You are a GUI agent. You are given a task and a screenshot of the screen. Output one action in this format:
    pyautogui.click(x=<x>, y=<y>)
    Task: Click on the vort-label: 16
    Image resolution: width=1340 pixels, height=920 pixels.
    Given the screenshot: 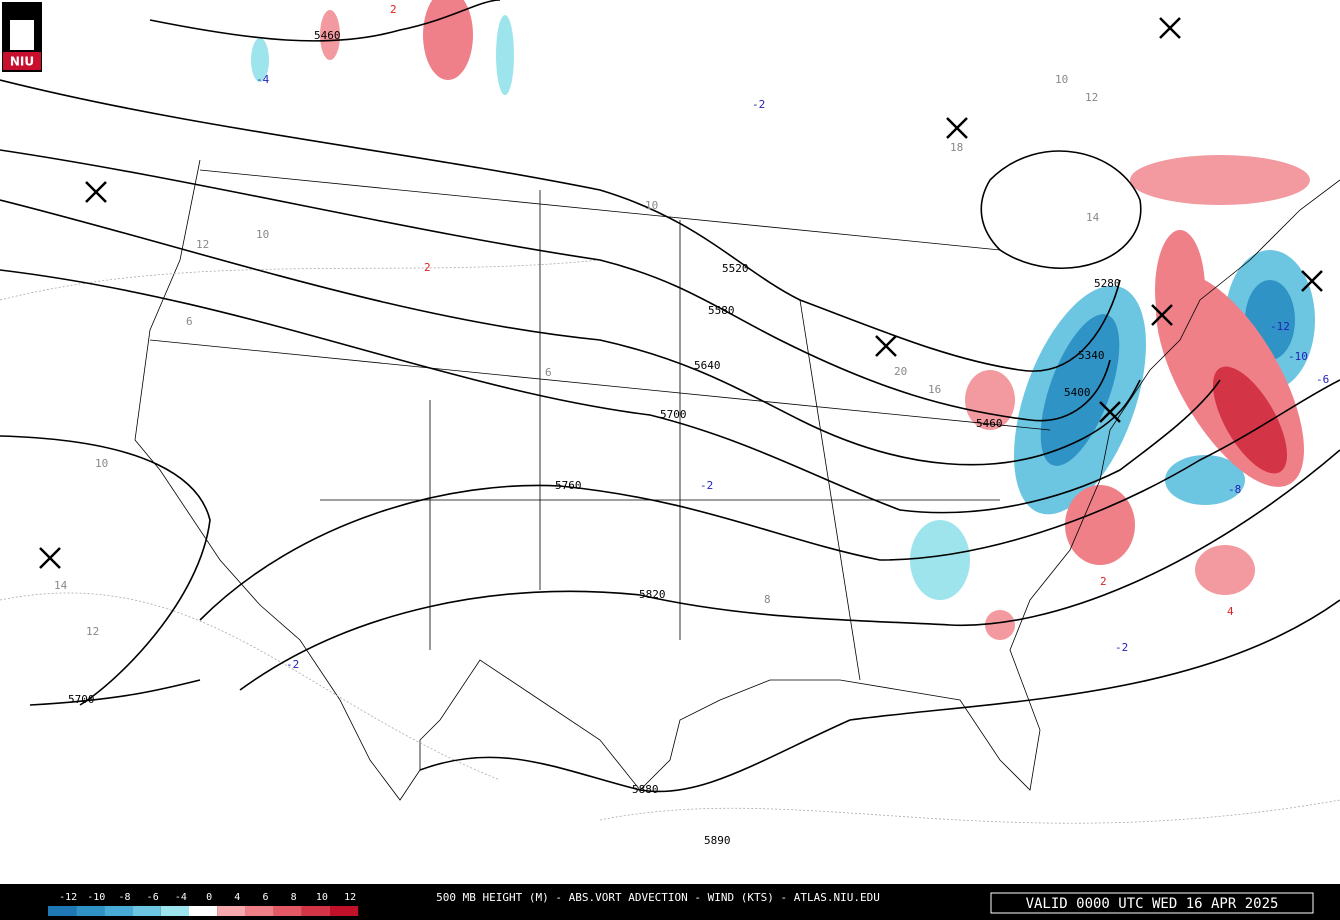 What is the action you would take?
    pyautogui.click(x=934, y=389)
    